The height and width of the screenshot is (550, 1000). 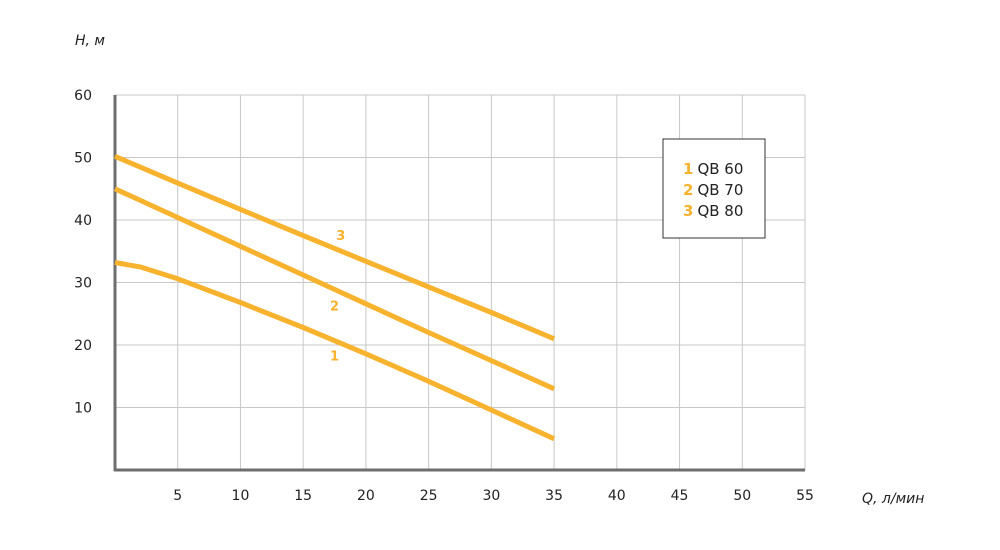 What do you see at coordinates (429, 496) in the screenshot?
I see `x-tick-label: 25` at bounding box center [429, 496].